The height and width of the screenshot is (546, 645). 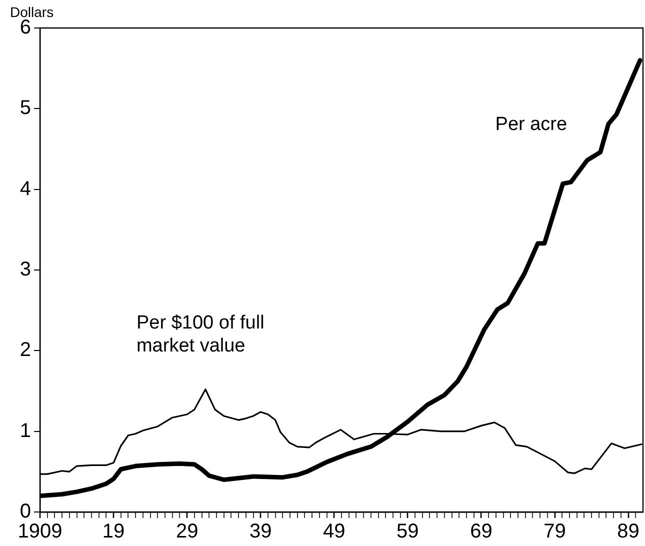 What do you see at coordinates (25, 269) in the screenshot?
I see `y-tick-label: 3` at bounding box center [25, 269].